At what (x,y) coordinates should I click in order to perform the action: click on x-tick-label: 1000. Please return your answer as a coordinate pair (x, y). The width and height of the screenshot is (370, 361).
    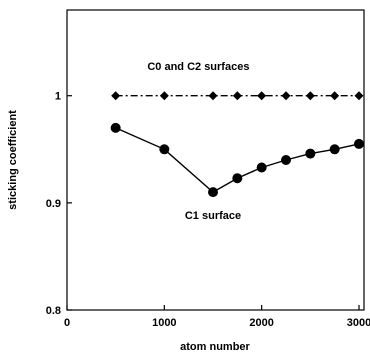
    Looking at the image, I should click on (164, 323).